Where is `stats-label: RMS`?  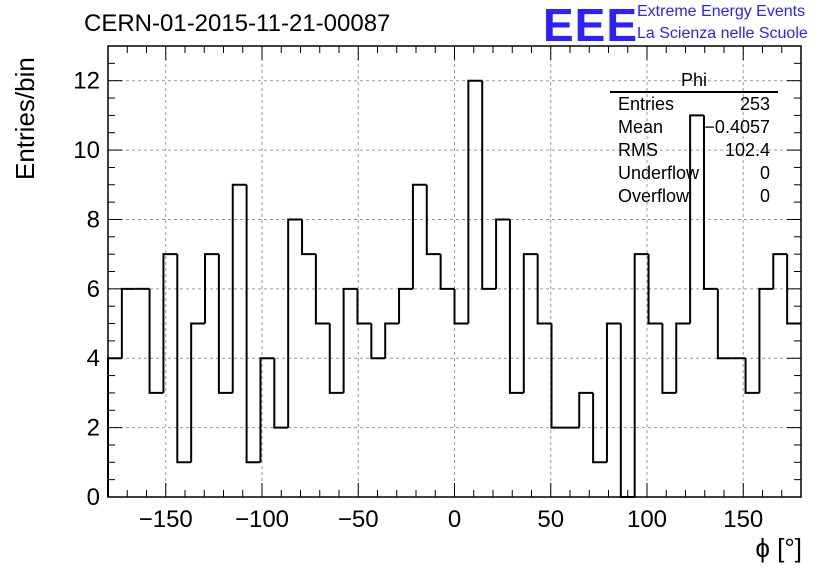 stats-label: RMS is located at coordinates (638, 150).